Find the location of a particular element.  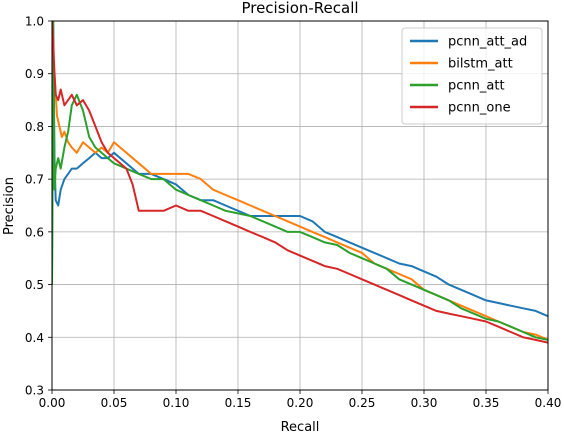

x-axis-ticks: 0.00 0.05 0.10 0.15 0.20 0.25 0.30 0.35 0.40 is located at coordinates (300, 400).